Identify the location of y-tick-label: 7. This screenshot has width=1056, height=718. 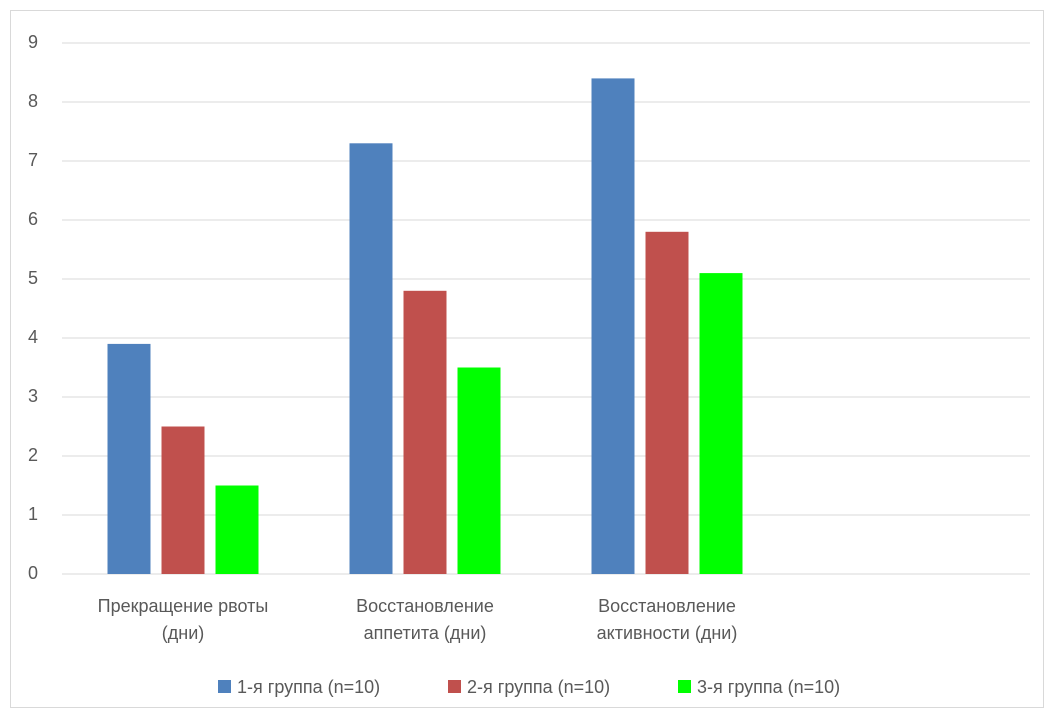
(33, 160).